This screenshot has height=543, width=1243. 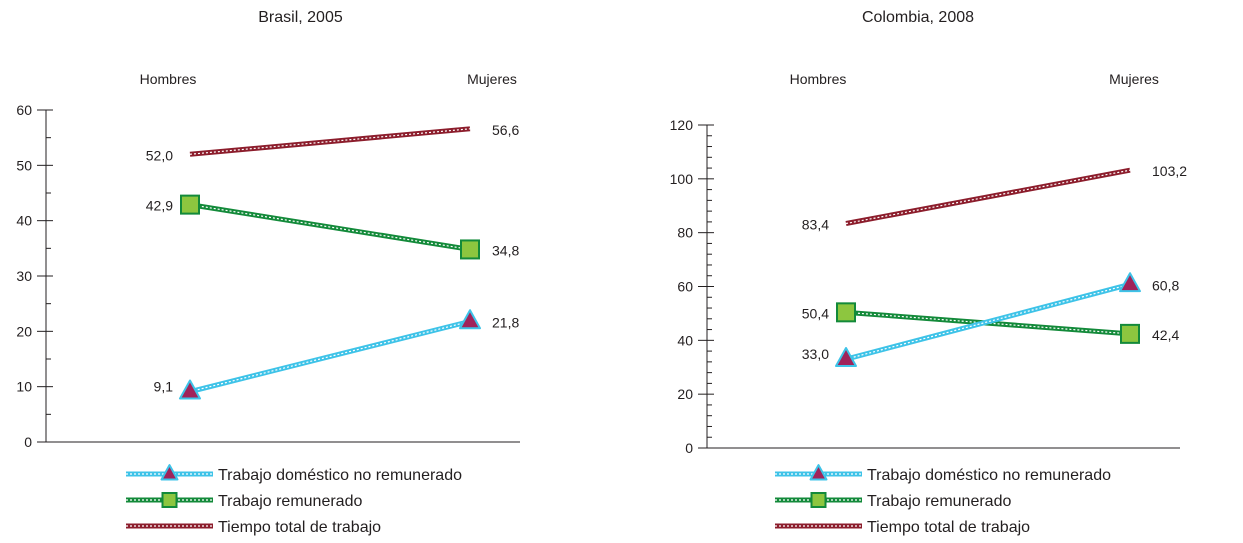 I want to click on data-label: 60,8, so click(x=1165, y=285).